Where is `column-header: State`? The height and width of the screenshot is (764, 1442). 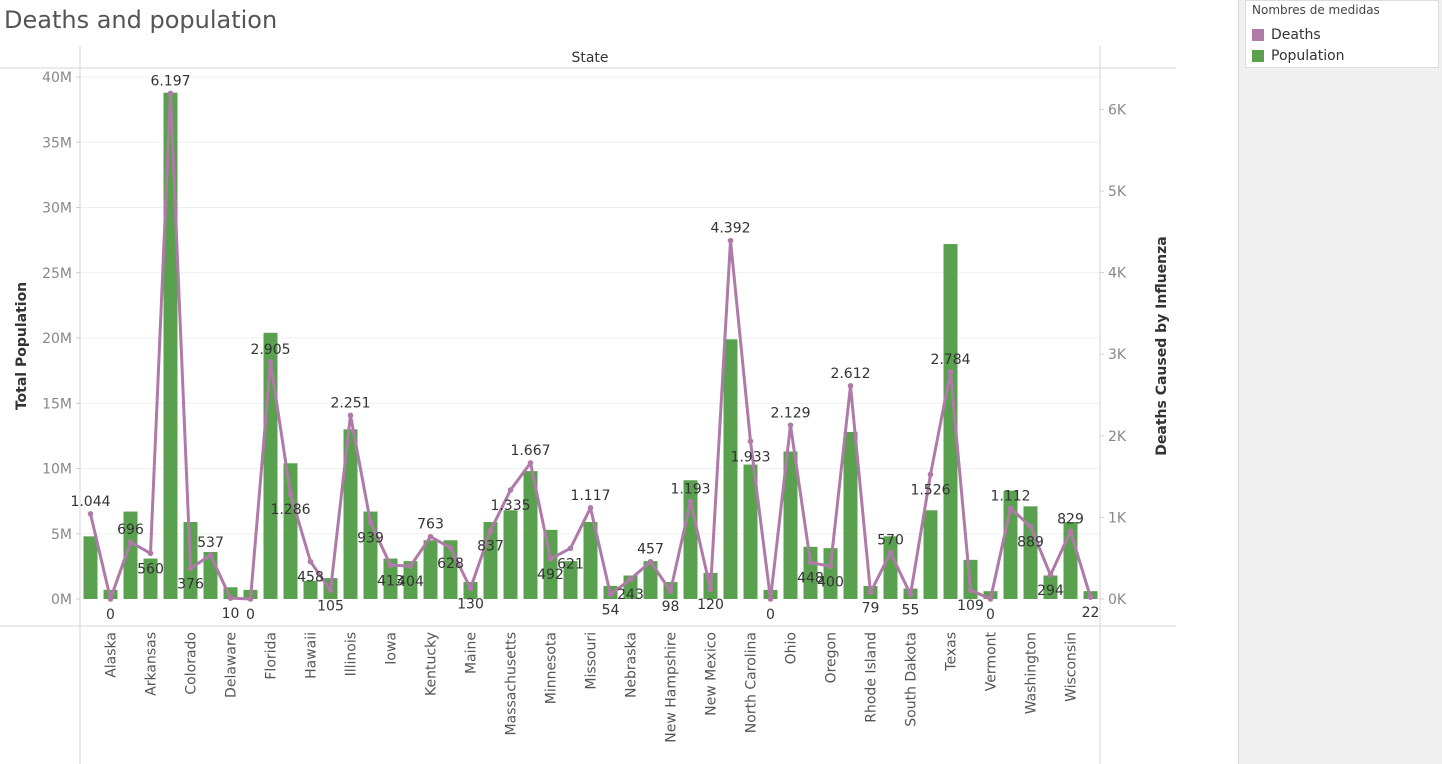 column-header: State is located at coordinates (589, 58).